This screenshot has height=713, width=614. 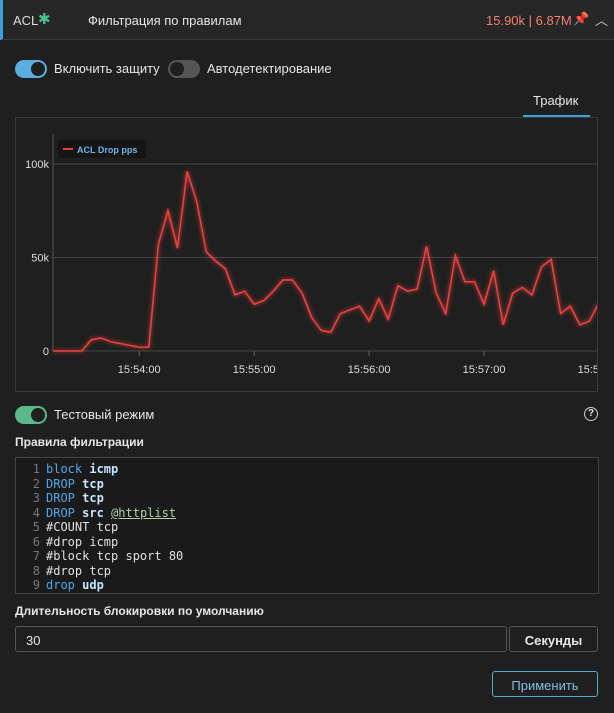 What do you see at coordinates (529, 20) in the screenshot?
I see `stats: 15.90k | 6.87M` at bounding box center [529, 20].